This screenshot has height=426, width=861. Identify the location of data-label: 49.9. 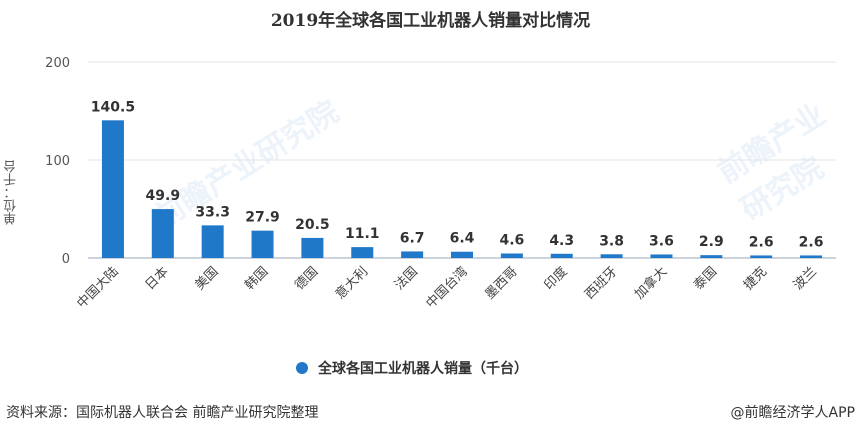
(163, 196).